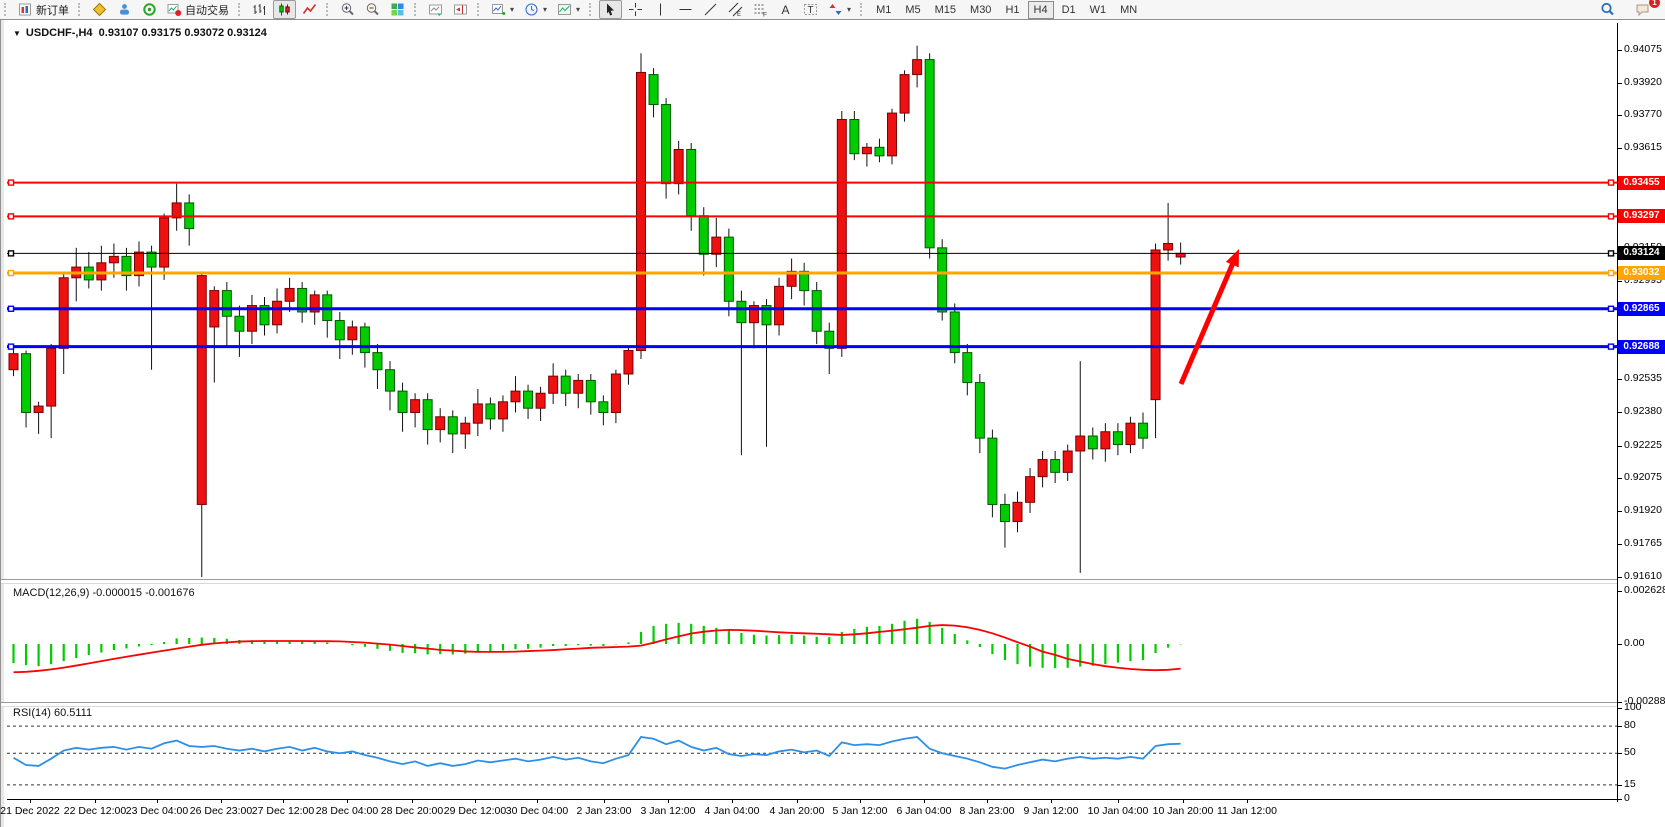  I want to click on chevron-down-icon: ▾, so click(545, 9).